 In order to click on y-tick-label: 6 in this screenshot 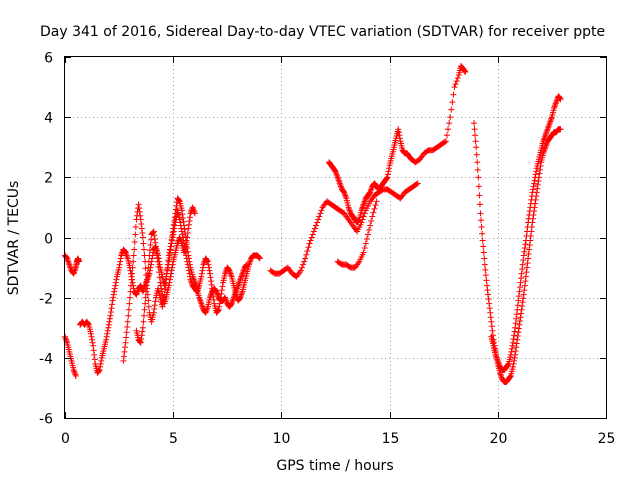, I will do `click(48, 59)`.